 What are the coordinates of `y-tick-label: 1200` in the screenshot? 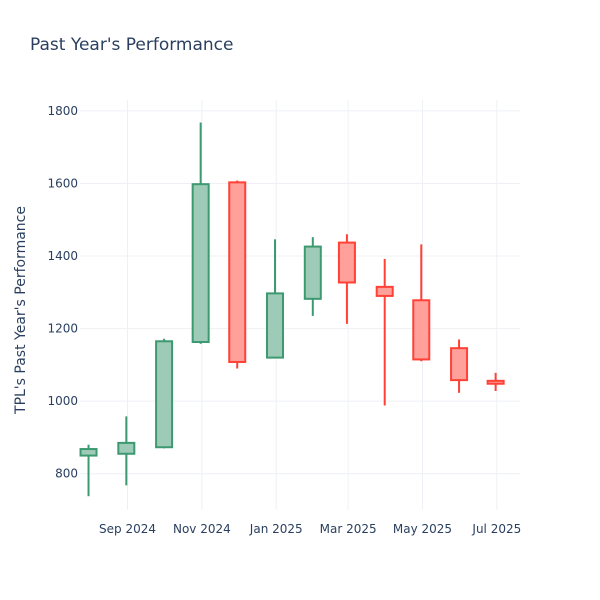 It's located at (62, 329).